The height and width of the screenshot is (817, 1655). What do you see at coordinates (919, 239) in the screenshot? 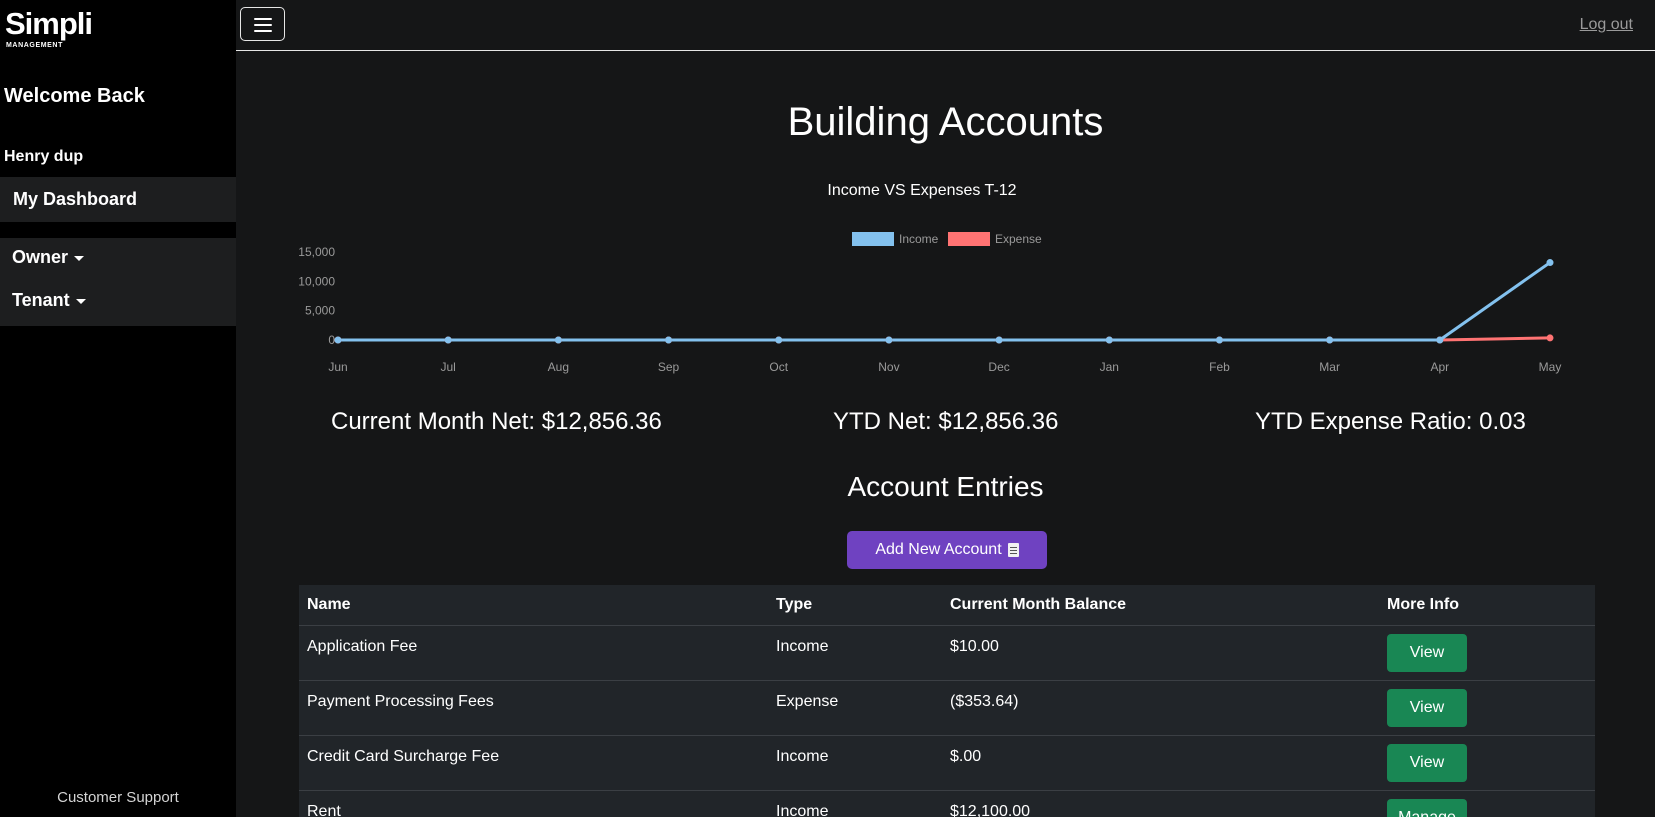
I see `legend-label: Income` at bounding box center [919, 239].